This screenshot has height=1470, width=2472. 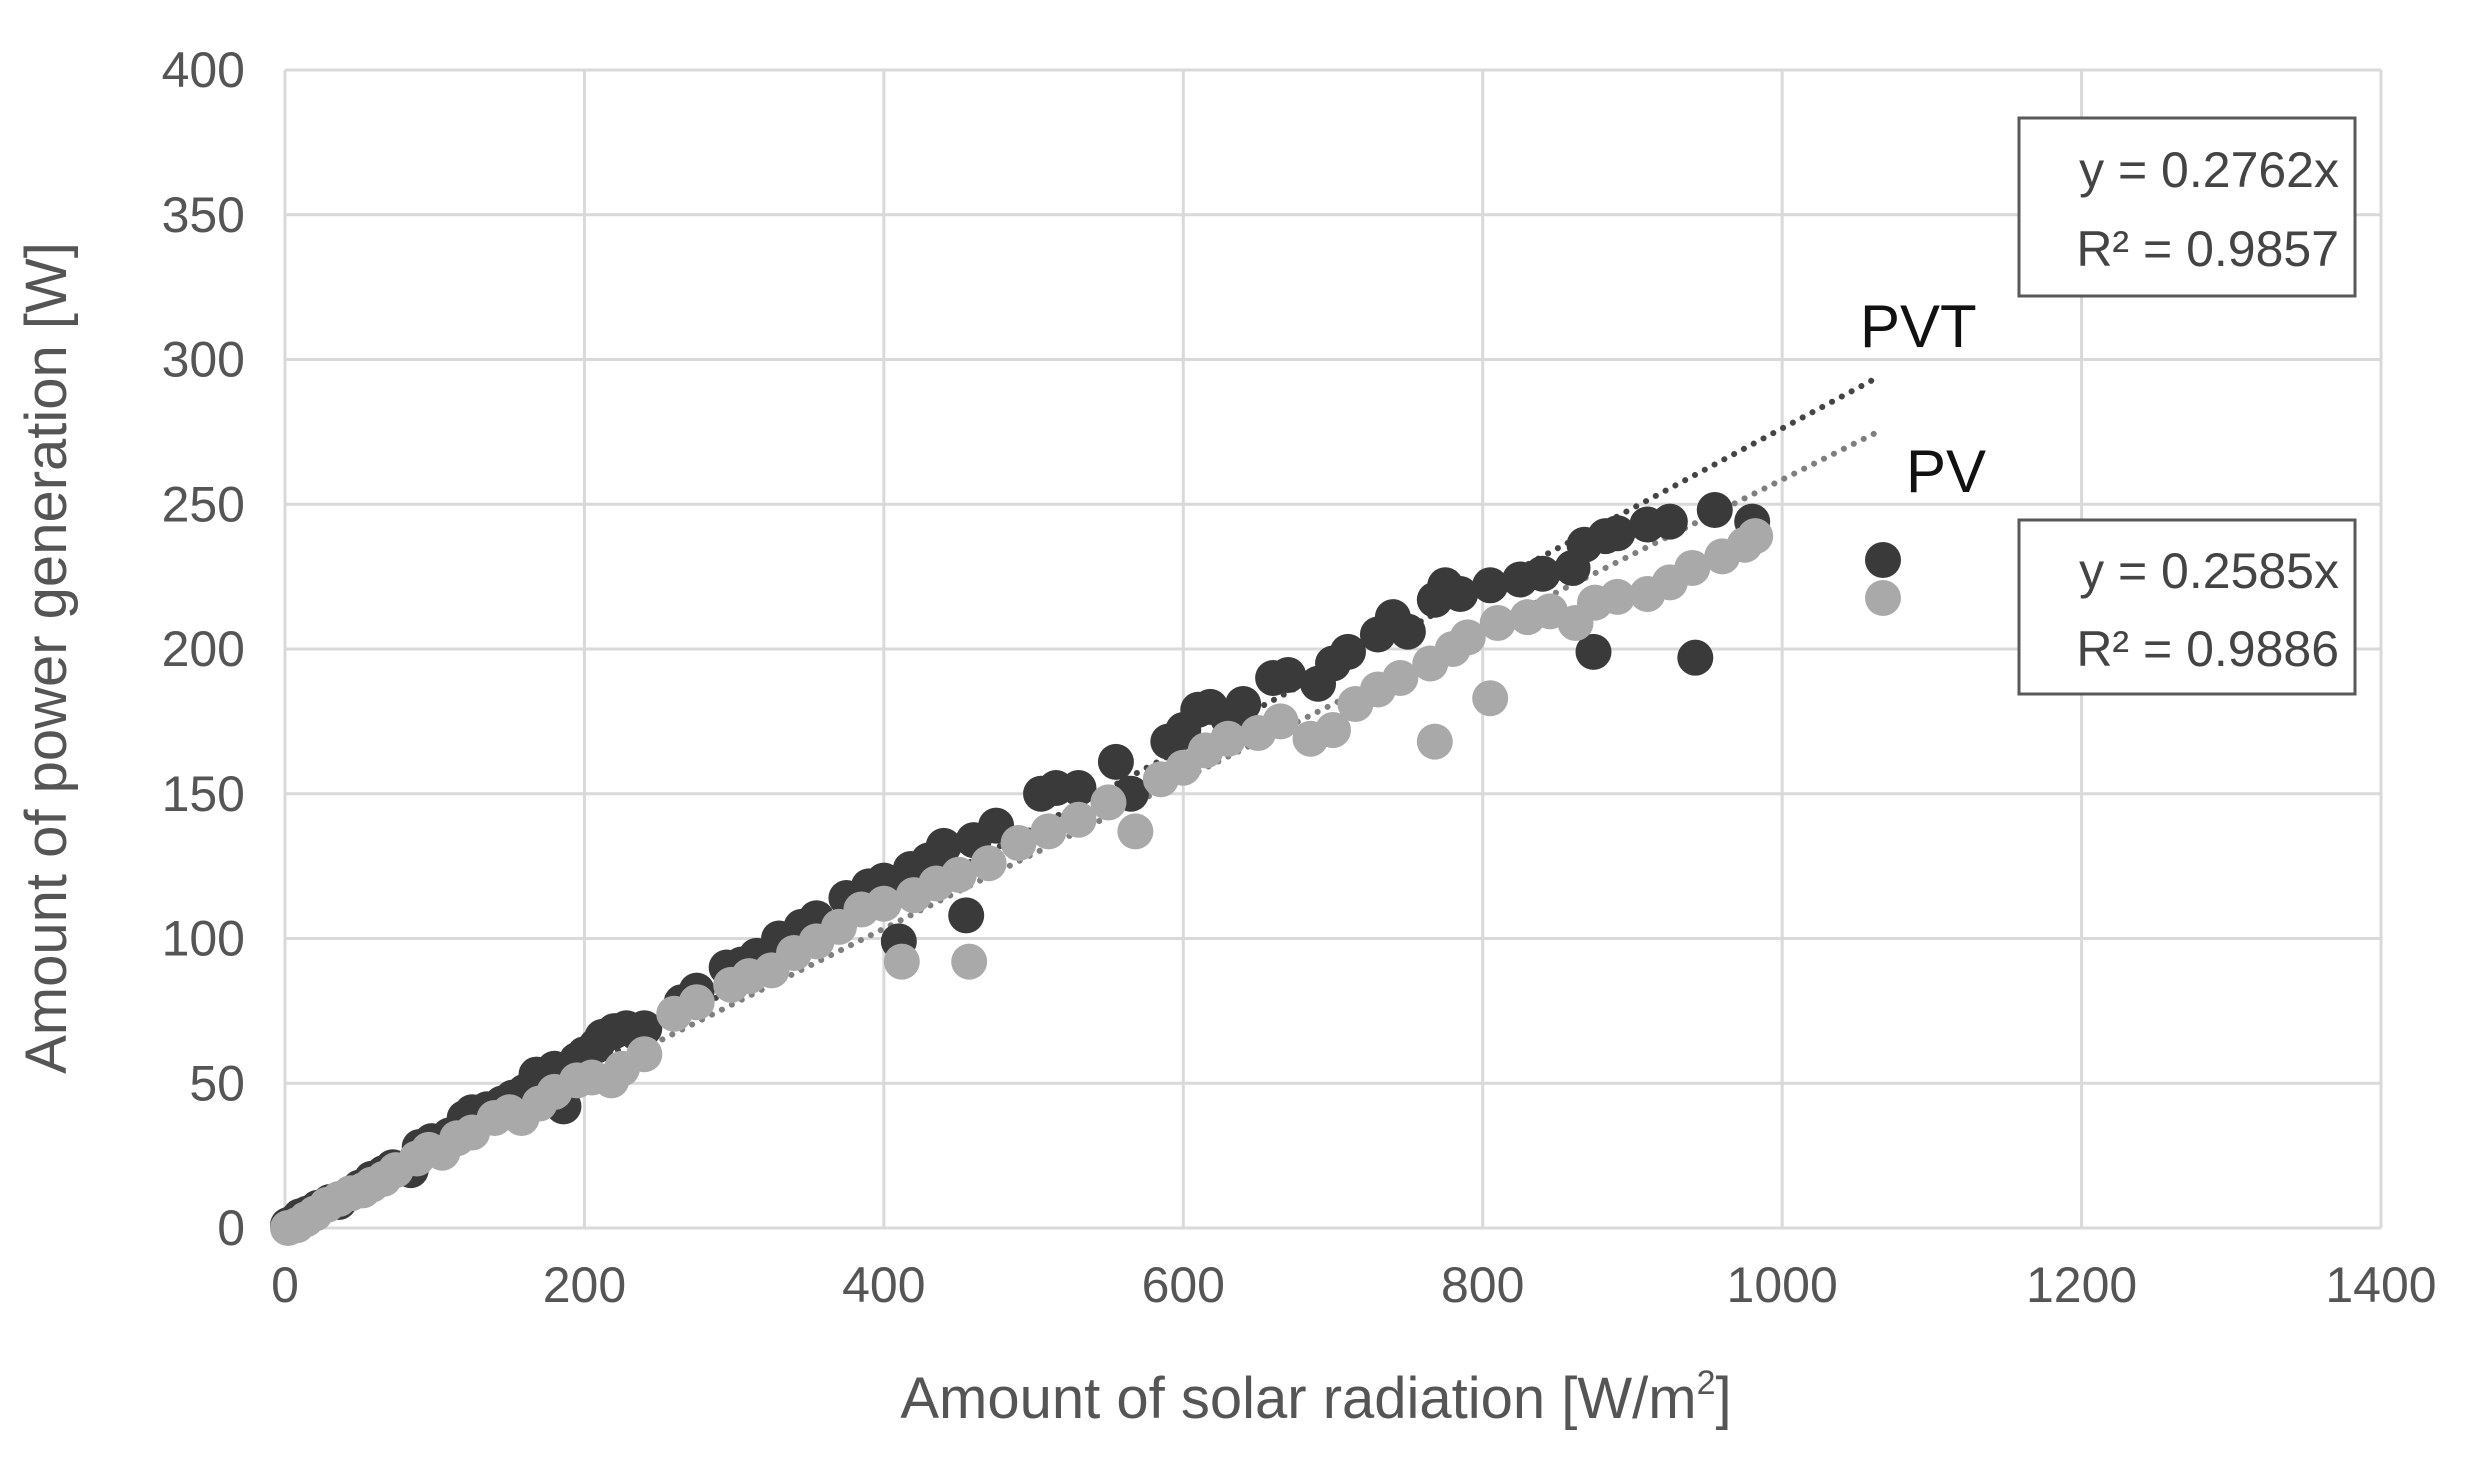 What do you see at coordinates (2209, 571) in the screenshot?
I see `pv-equation: y = 0.2585x` at bounding box center [2209, 571].